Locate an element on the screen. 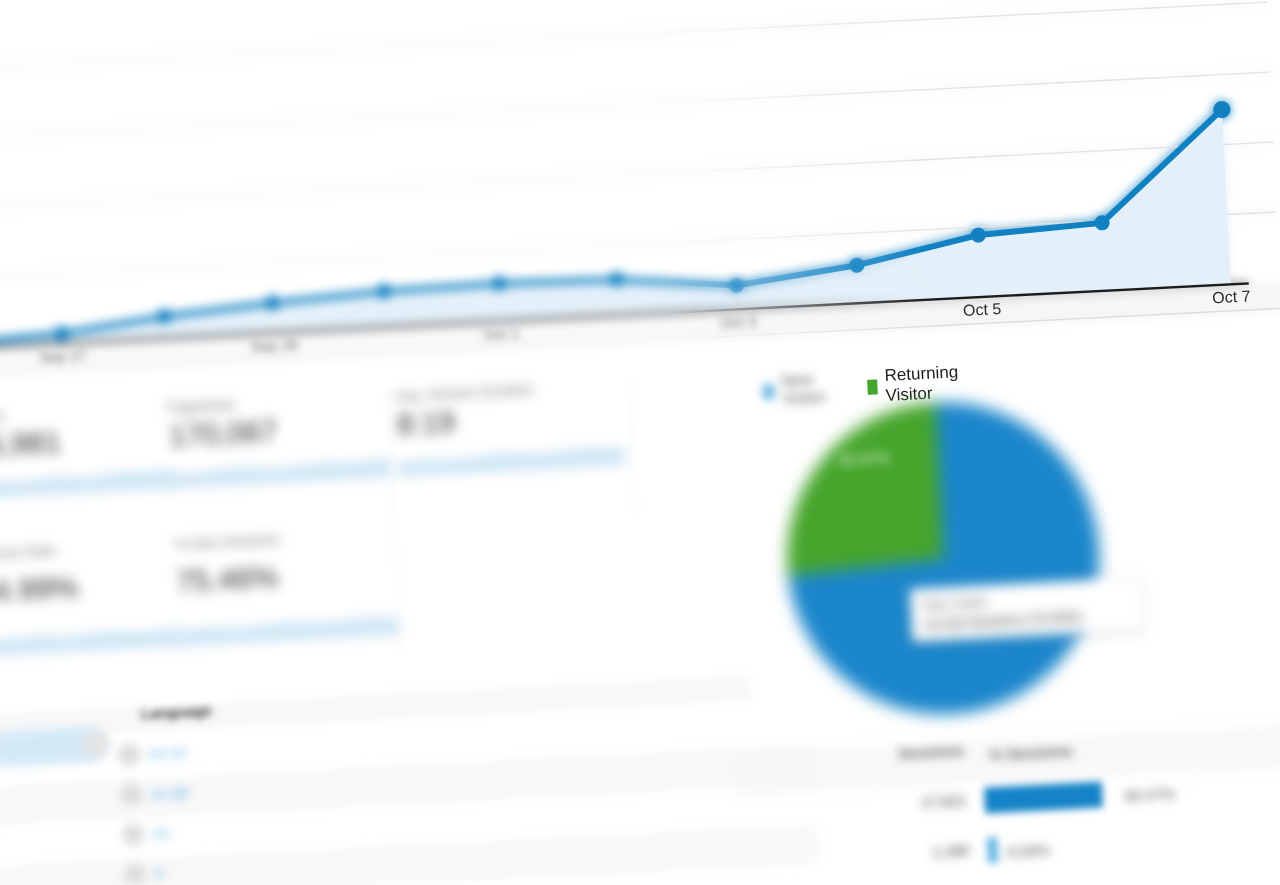 The height and width of the screenshot is (885, 1280). new-visitor-dot-icon is located at coordinates (768, 392).